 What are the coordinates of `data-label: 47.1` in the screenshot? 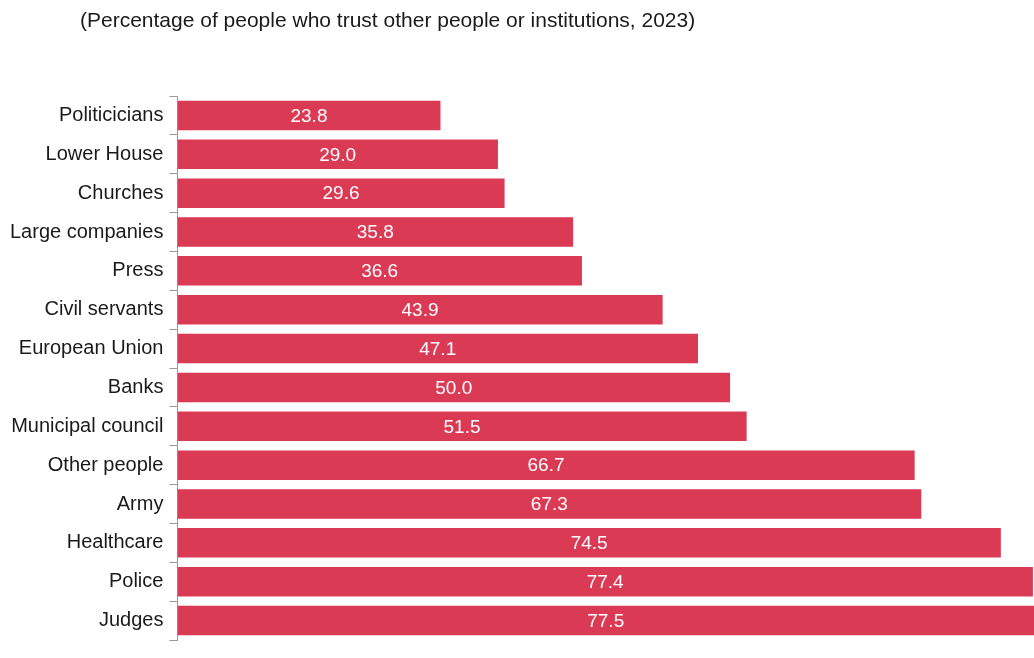 It's located at (438, 348).